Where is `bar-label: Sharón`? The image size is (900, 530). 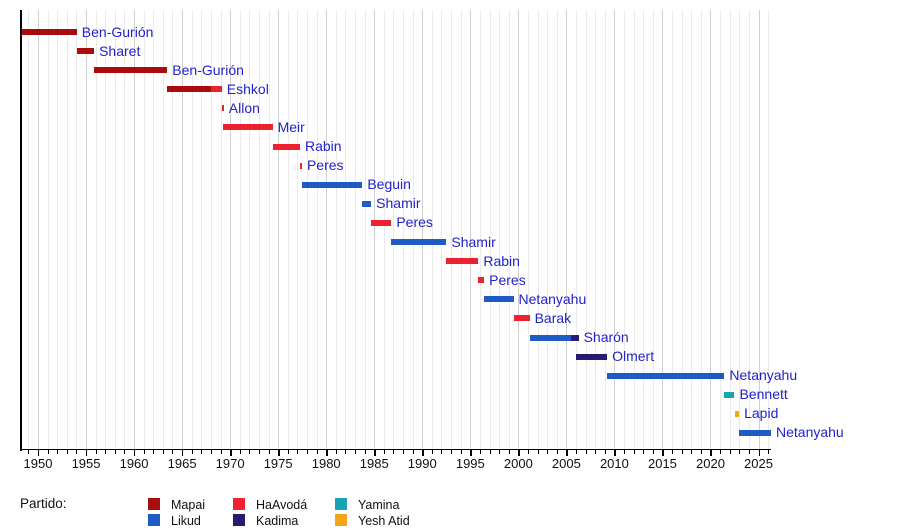 bar-label: Sharón is located at coordinates (606, 337).